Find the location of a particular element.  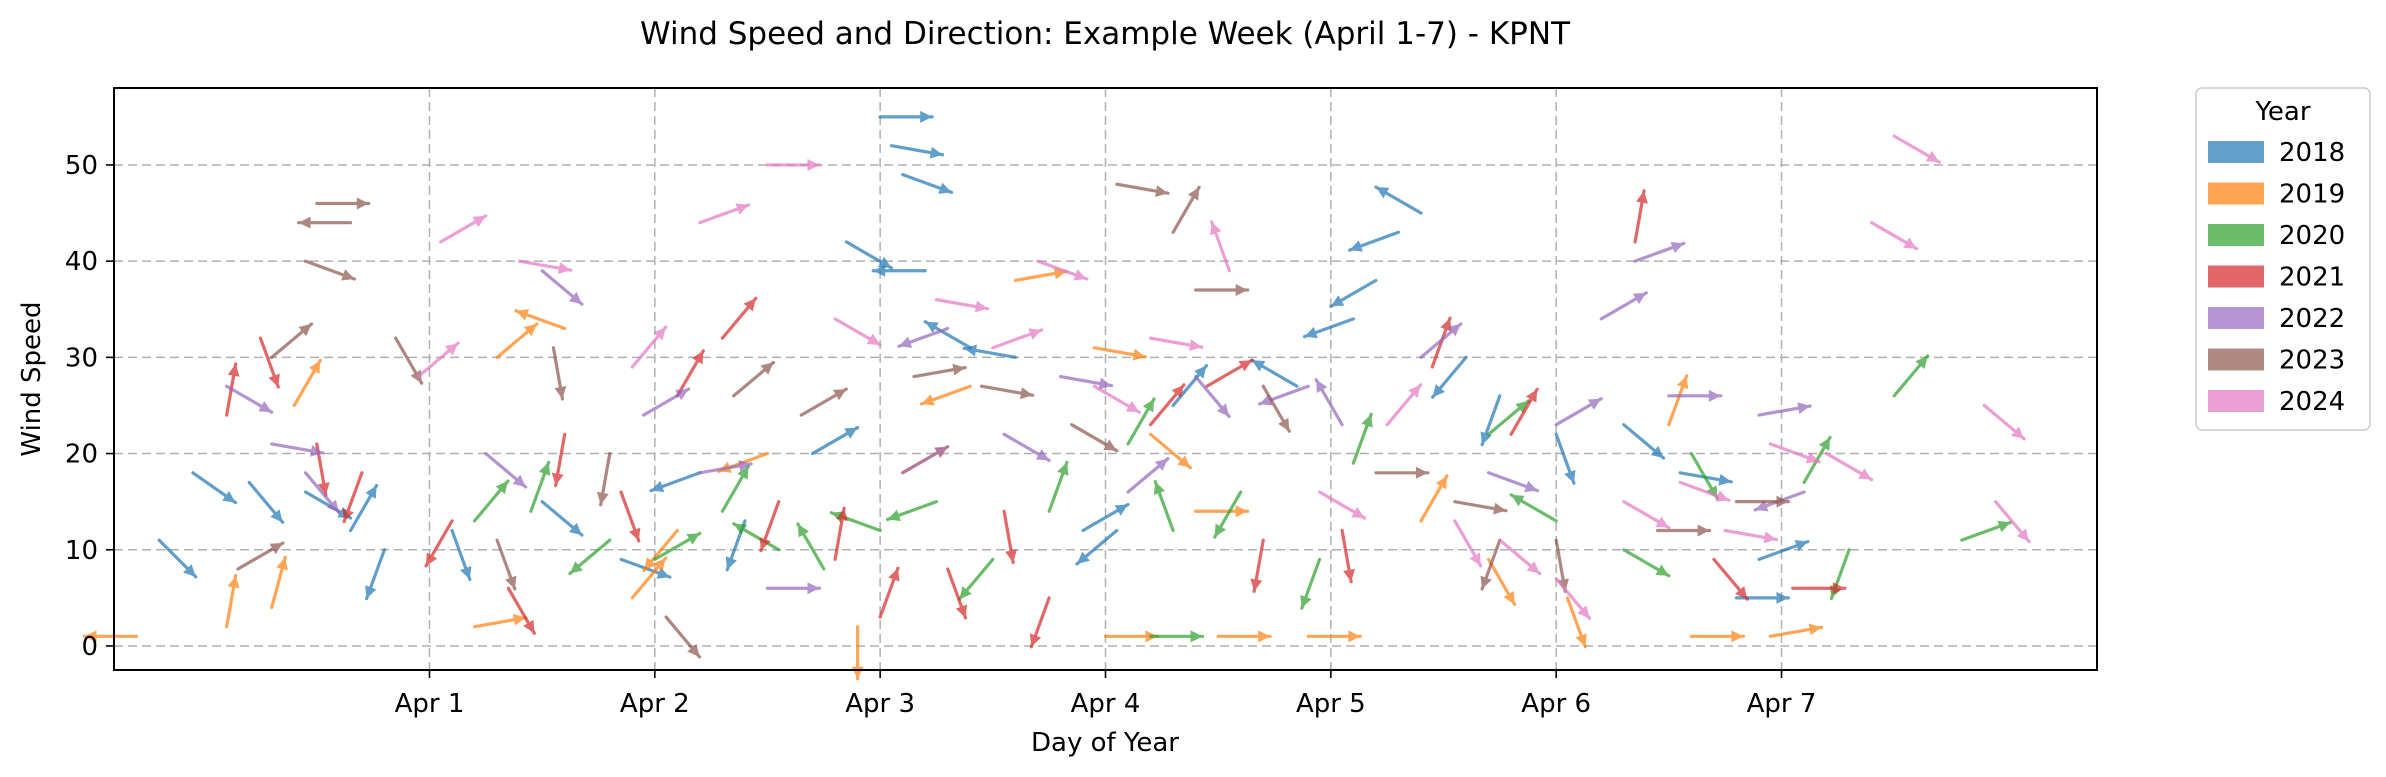

y-tick-label: 0 is located at coordinates (89, 647).